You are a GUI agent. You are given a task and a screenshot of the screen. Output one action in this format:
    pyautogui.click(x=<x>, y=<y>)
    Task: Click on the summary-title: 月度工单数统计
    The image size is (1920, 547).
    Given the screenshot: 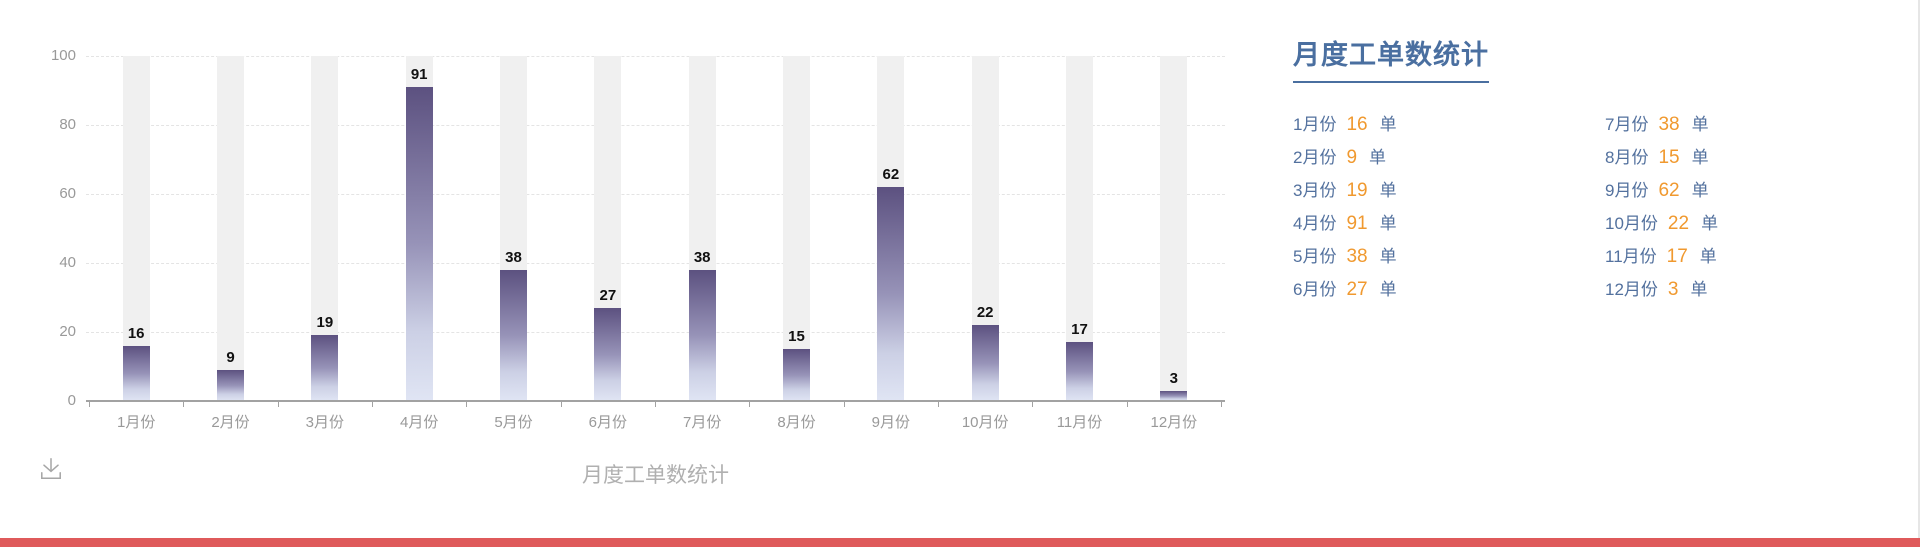 What is the action you would take?
    pyautogui.click(x=1391, y=58)
    